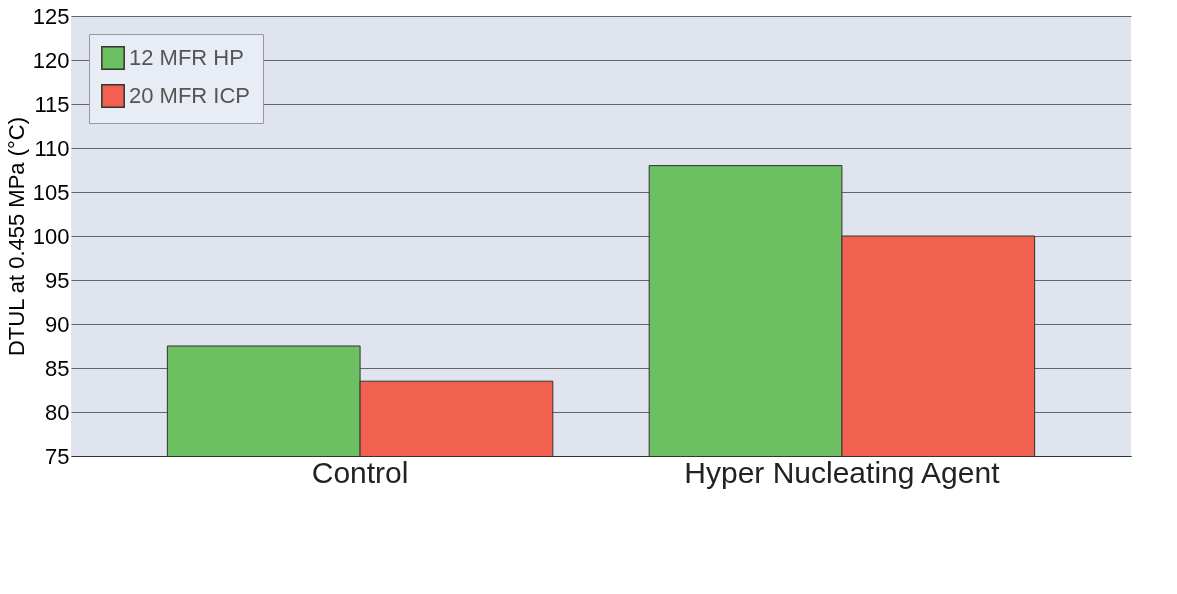  What do you see at coordinates (57, 412) in the screenshot?
I see `y-tick-label: 80` at bounding box center [57, 412].